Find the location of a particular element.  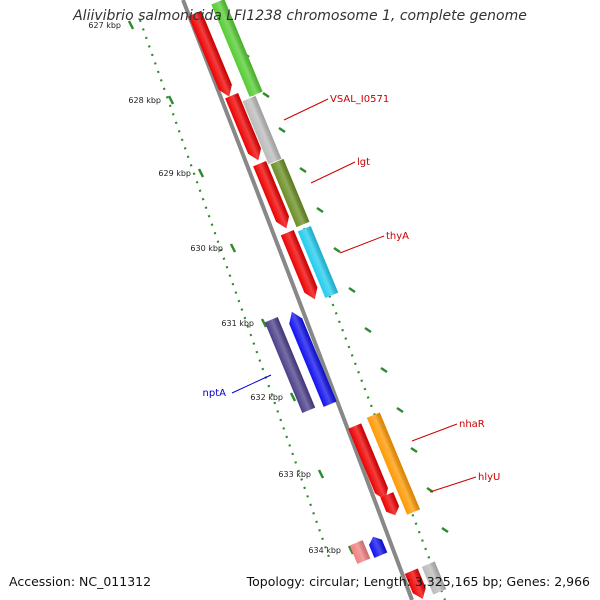

gene-green is located at coordinates (237, 48).